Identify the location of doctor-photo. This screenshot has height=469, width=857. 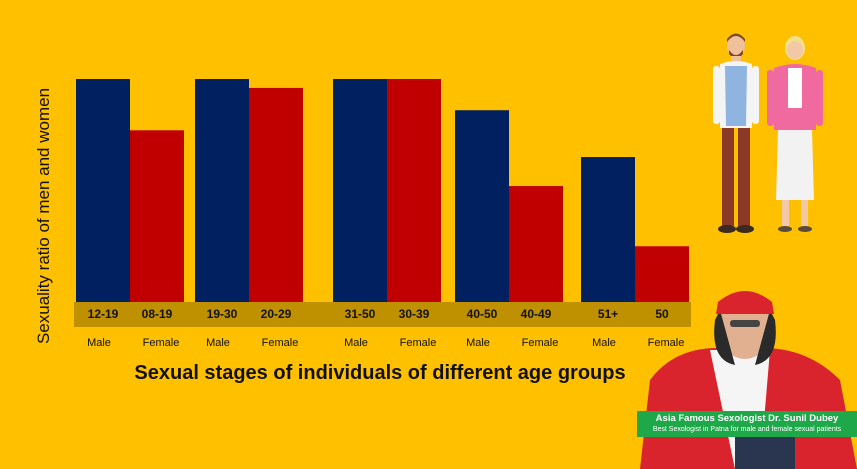
(748, 380).